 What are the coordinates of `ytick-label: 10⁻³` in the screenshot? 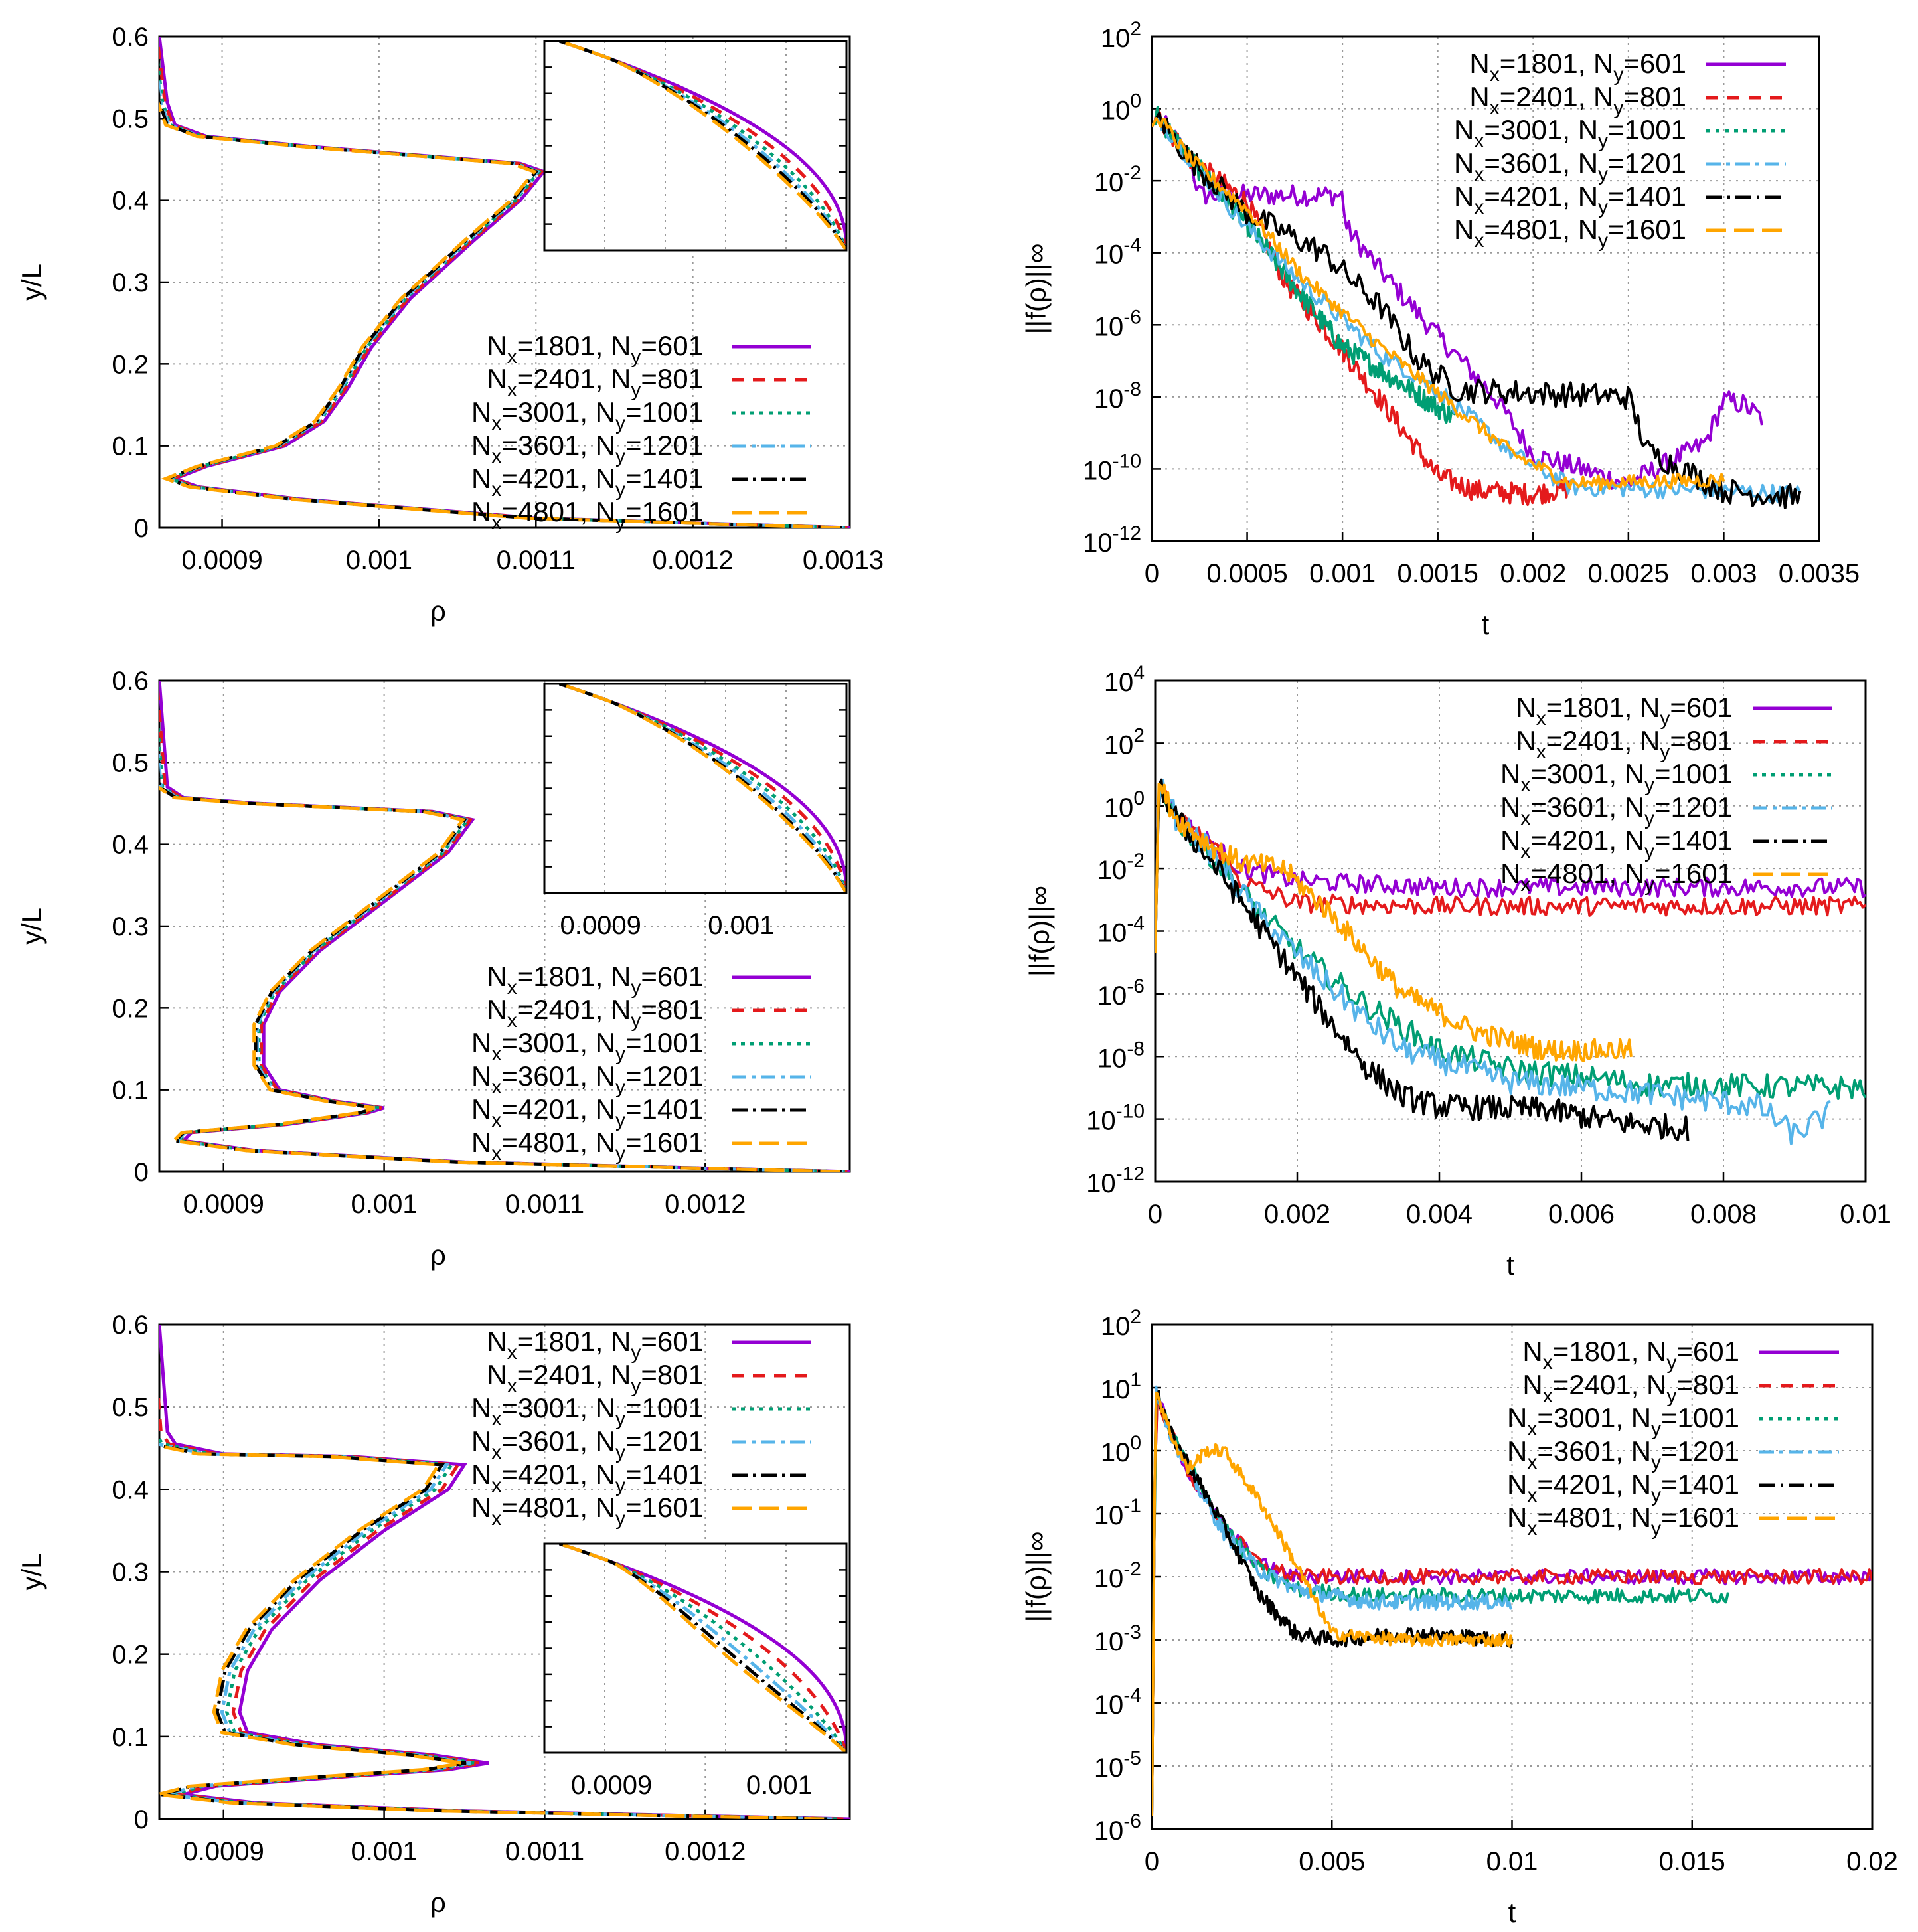 It's located at (1117, 1638).